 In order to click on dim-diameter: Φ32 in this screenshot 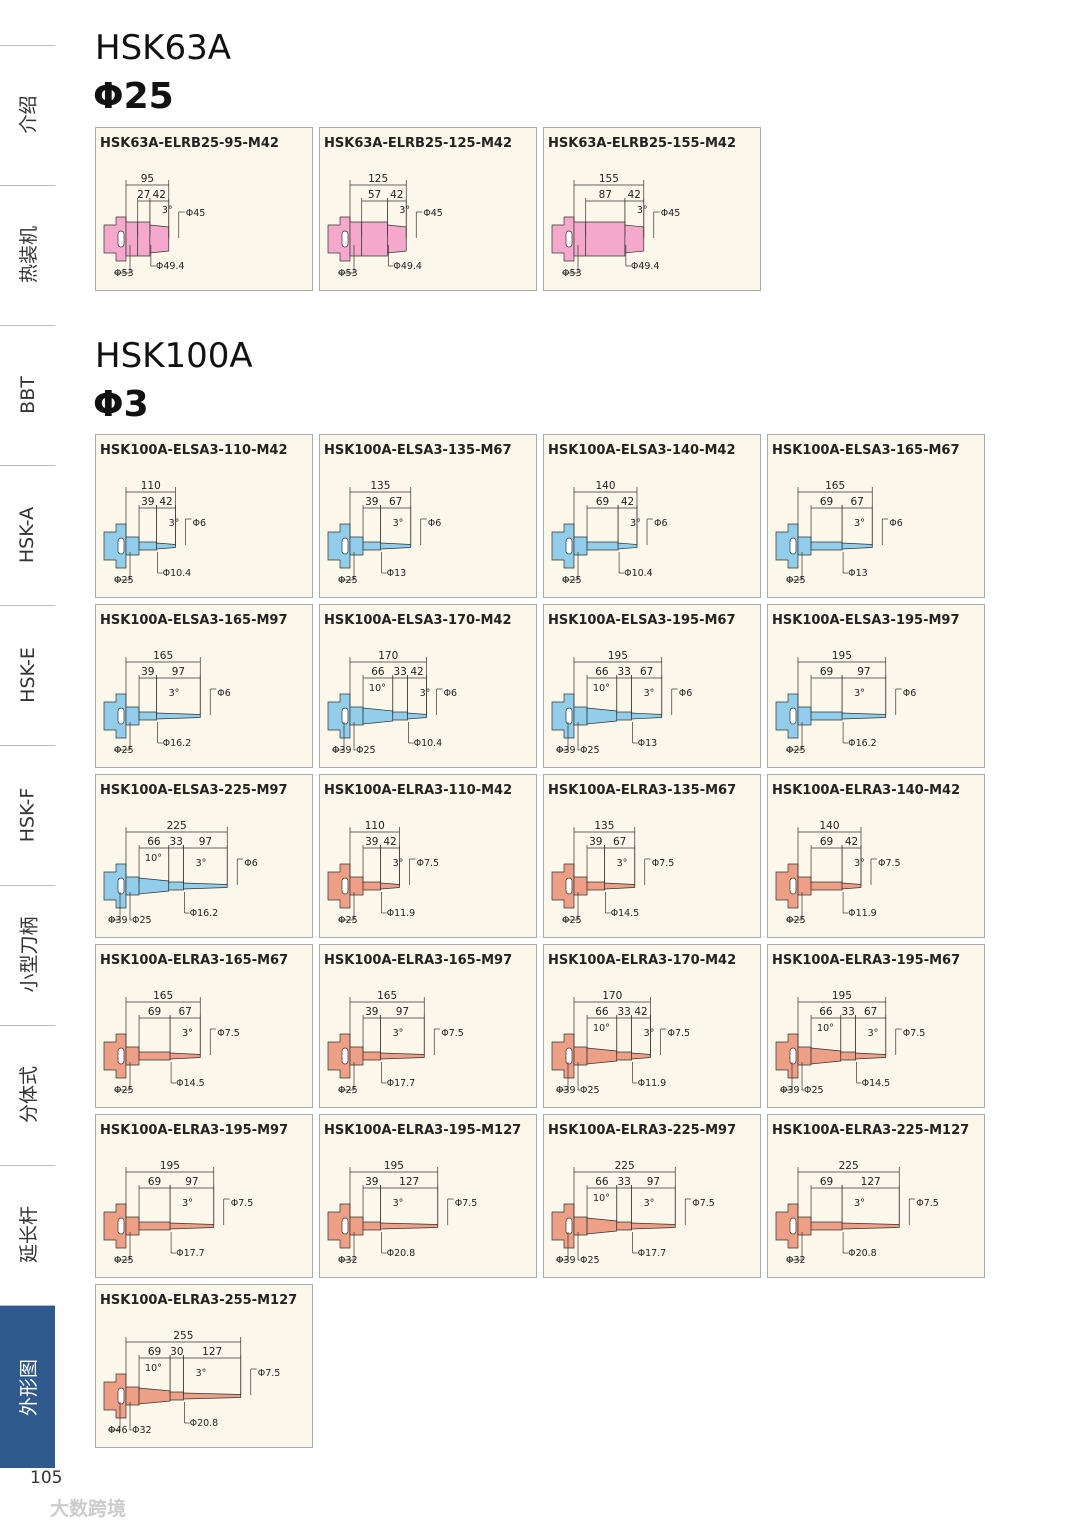, I will do `click(348, 1260)`.